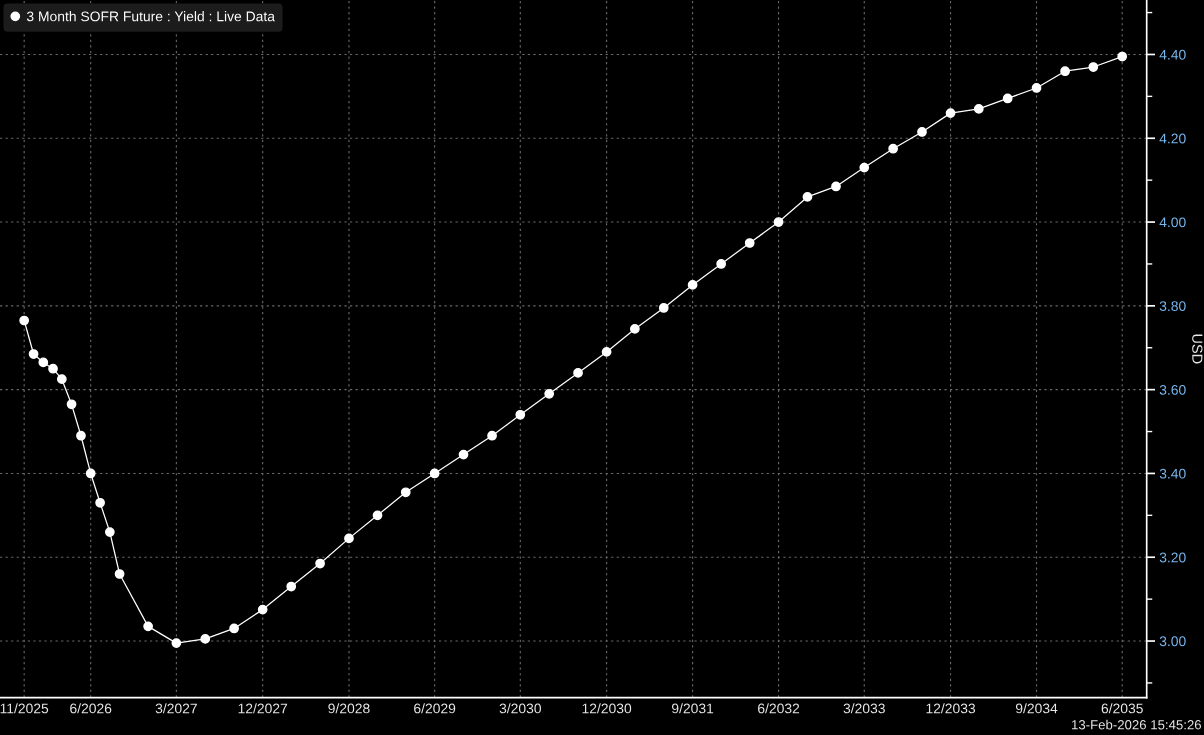 The image size is (1204, 735). I want to click on y-tick-label: 4.40, so click(1172, 54).